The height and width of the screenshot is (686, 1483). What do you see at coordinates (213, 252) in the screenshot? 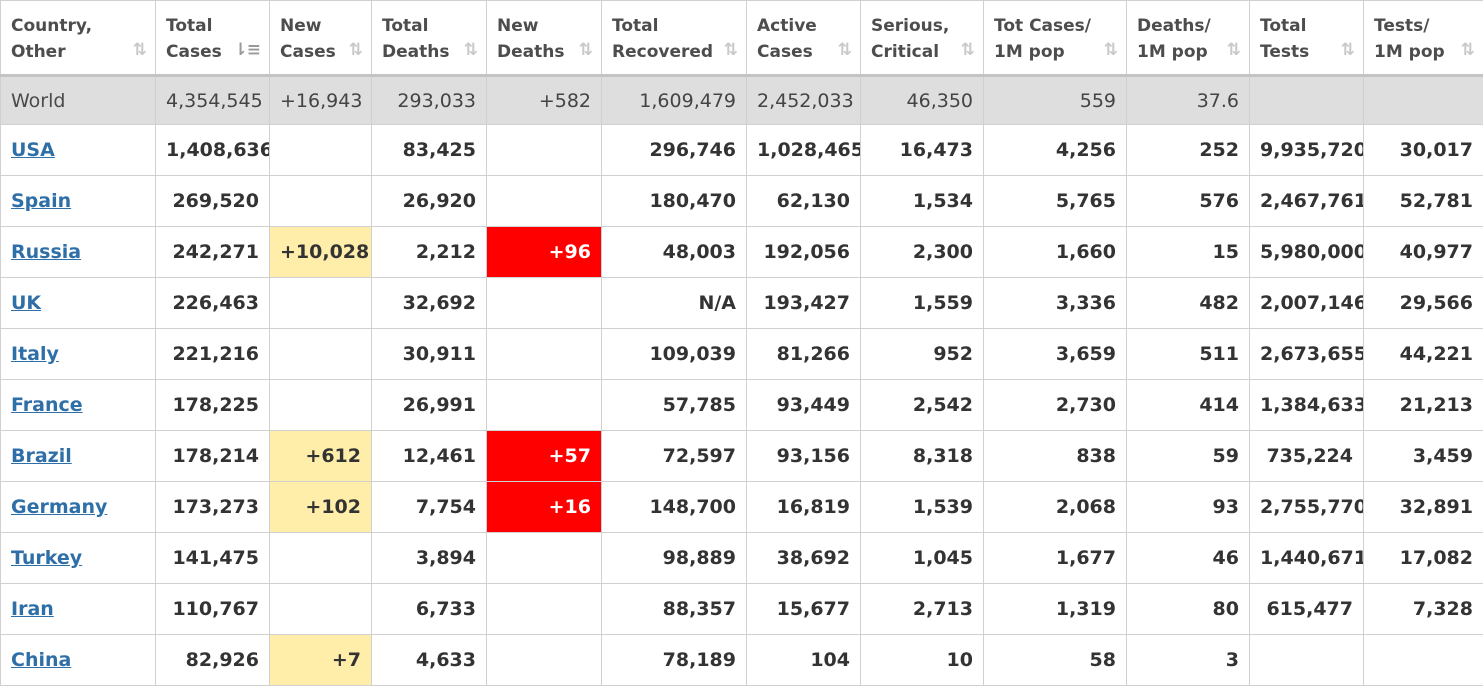
I see `total-cases-cell: 242,271` at bounding box center [213, 252].